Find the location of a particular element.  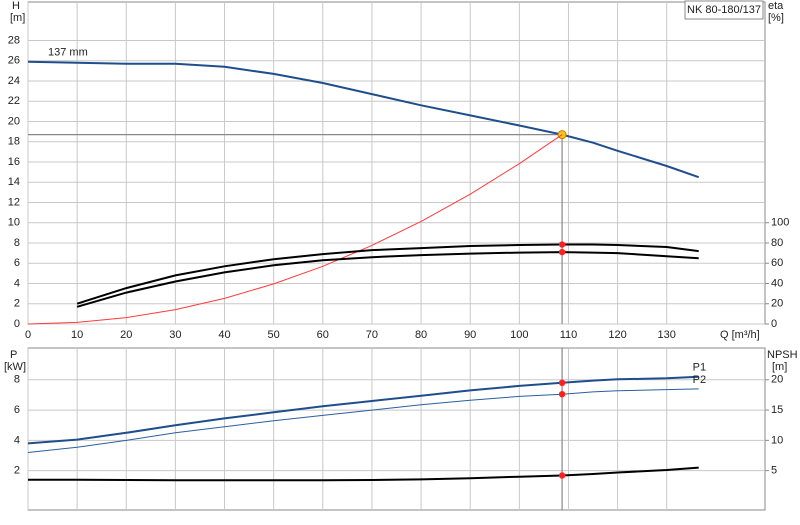

y-unit: [m] is located at coordinates (17, 18).